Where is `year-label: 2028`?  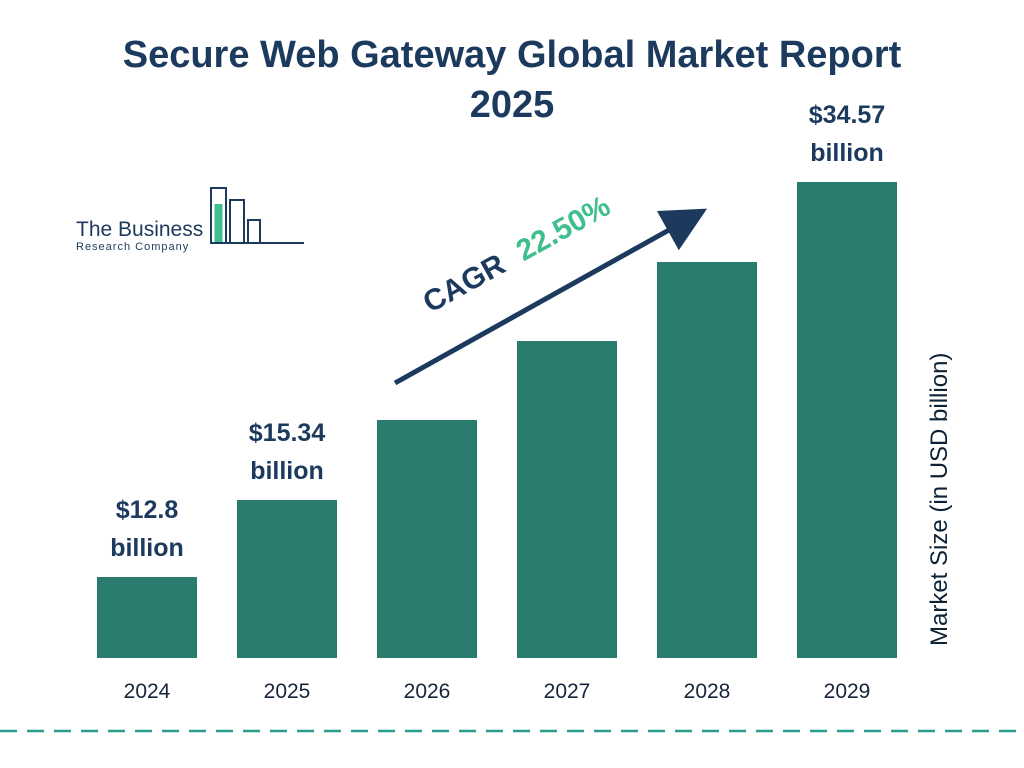 year-label: 2028 is located at coordinates (707, 691).